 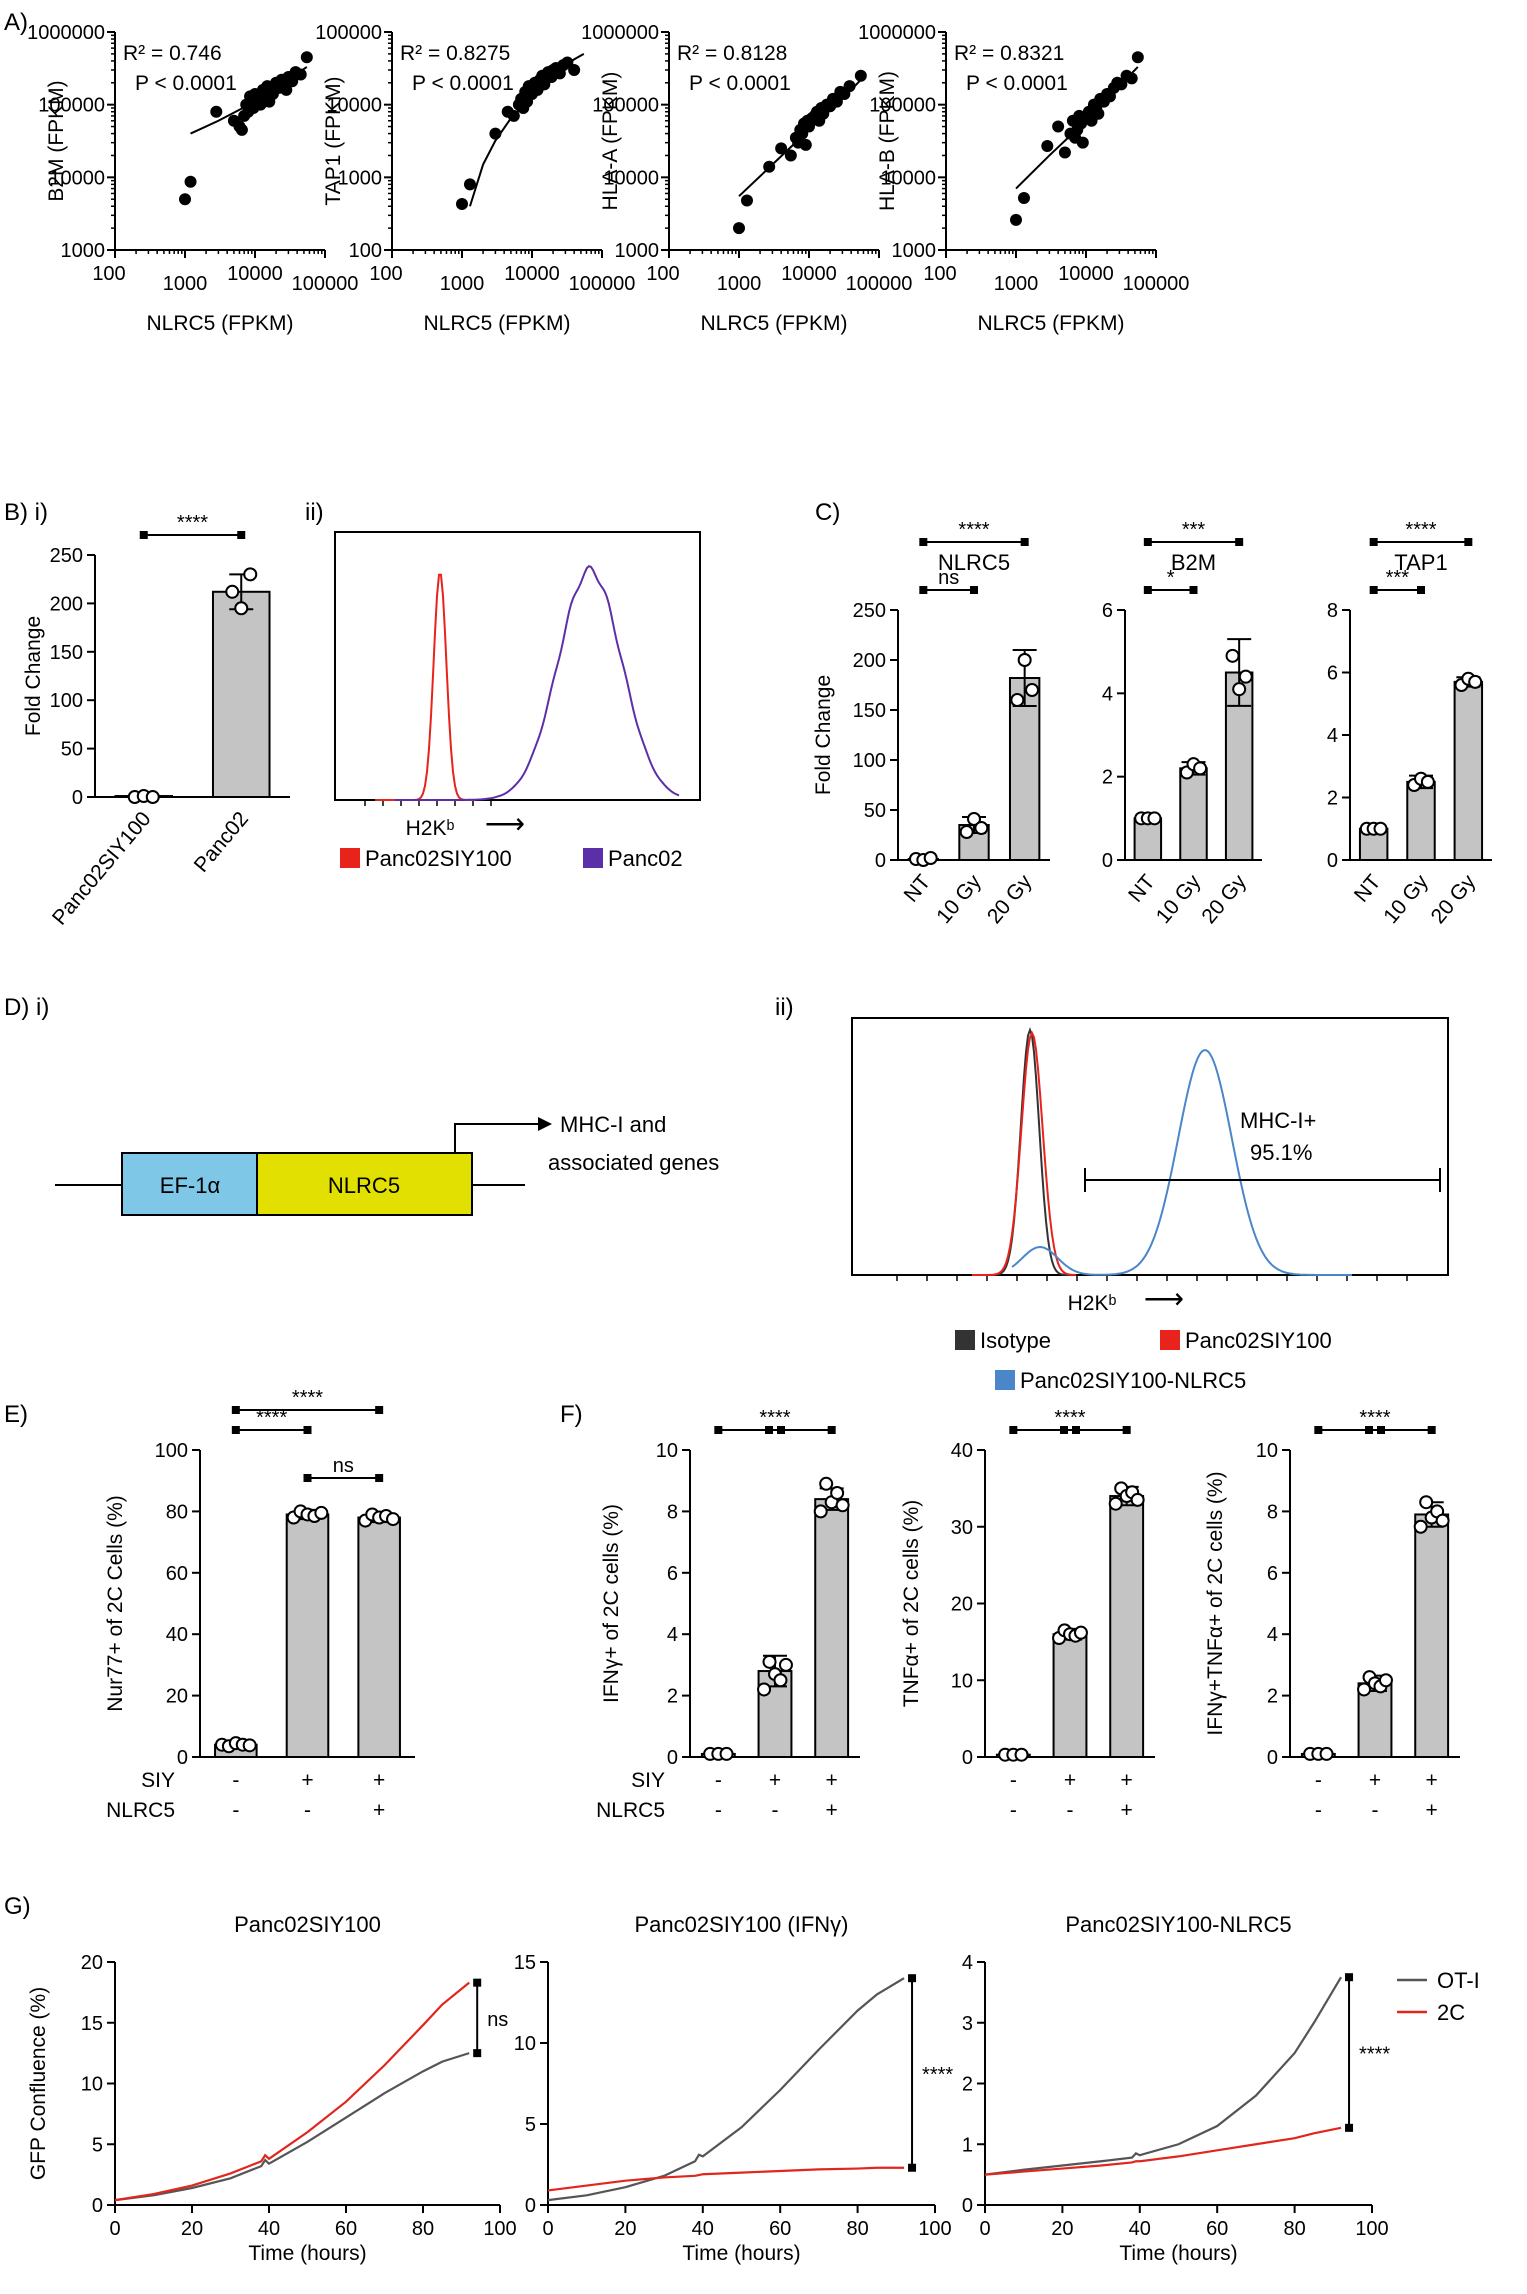 What do you see at coordinates (1005, 1380) in the screenshot?
I see `legend-swatch-blue` at bounding box center [1005, 1380].